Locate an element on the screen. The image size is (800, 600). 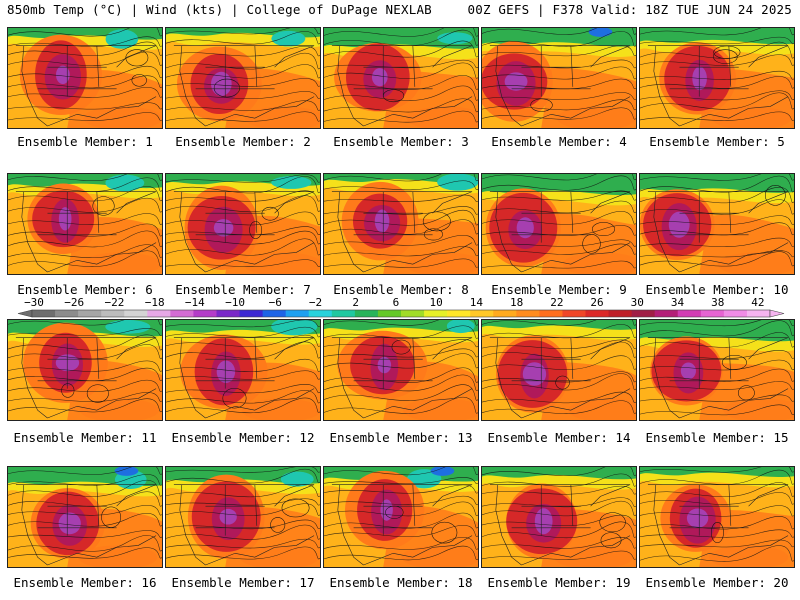
ensemble-member-label: Ensemble Member: 13 is located at coordinates (401, 437).